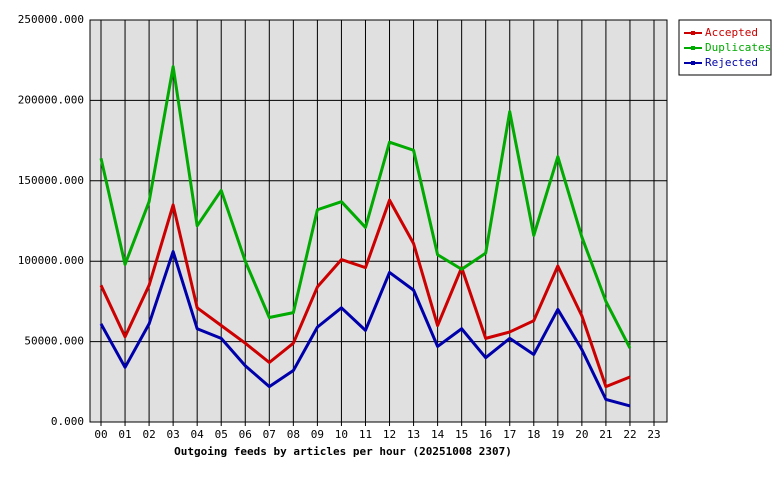  Describe the element at coordinates (317, 434) in the screenshot. I see `x-tick-label: 09` at that location.